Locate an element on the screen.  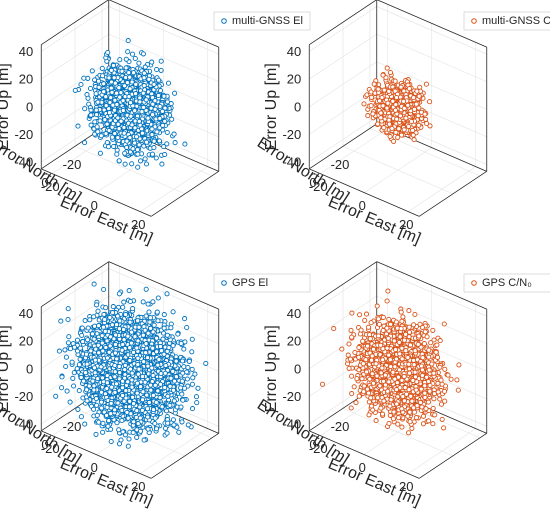
legend-marker is located at coordinates (224, 21).